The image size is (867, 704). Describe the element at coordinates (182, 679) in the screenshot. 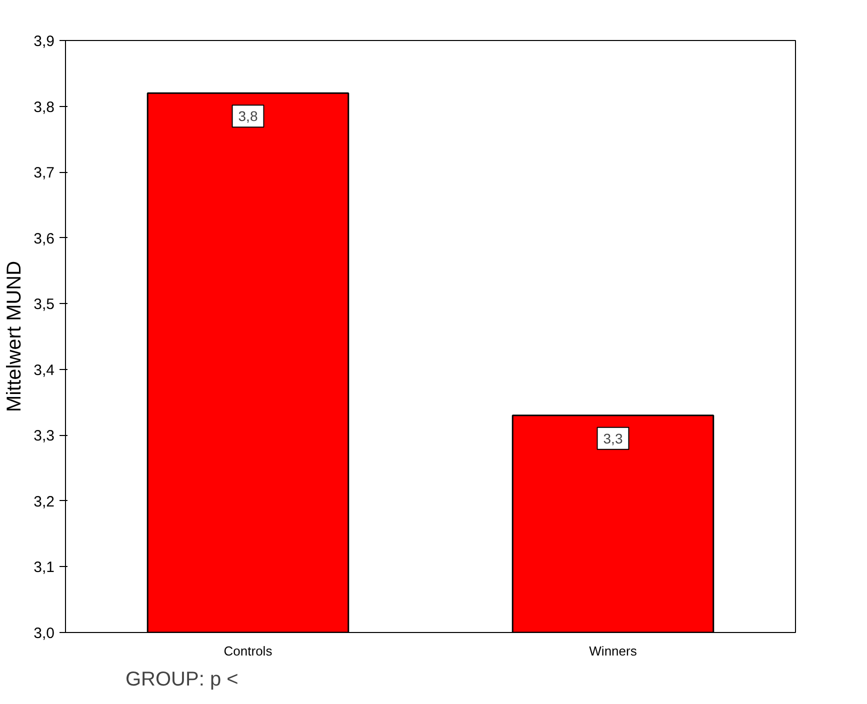

I see `x-axis-title: GROUP: p <` at that location.